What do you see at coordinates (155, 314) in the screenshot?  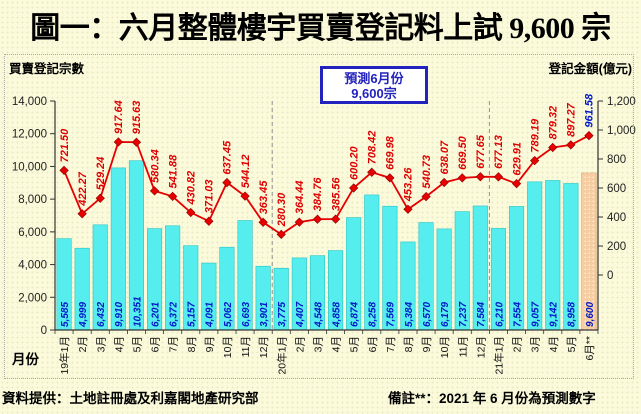 I see `bar-value-label: 6,201` at bounding box center [155, 314].